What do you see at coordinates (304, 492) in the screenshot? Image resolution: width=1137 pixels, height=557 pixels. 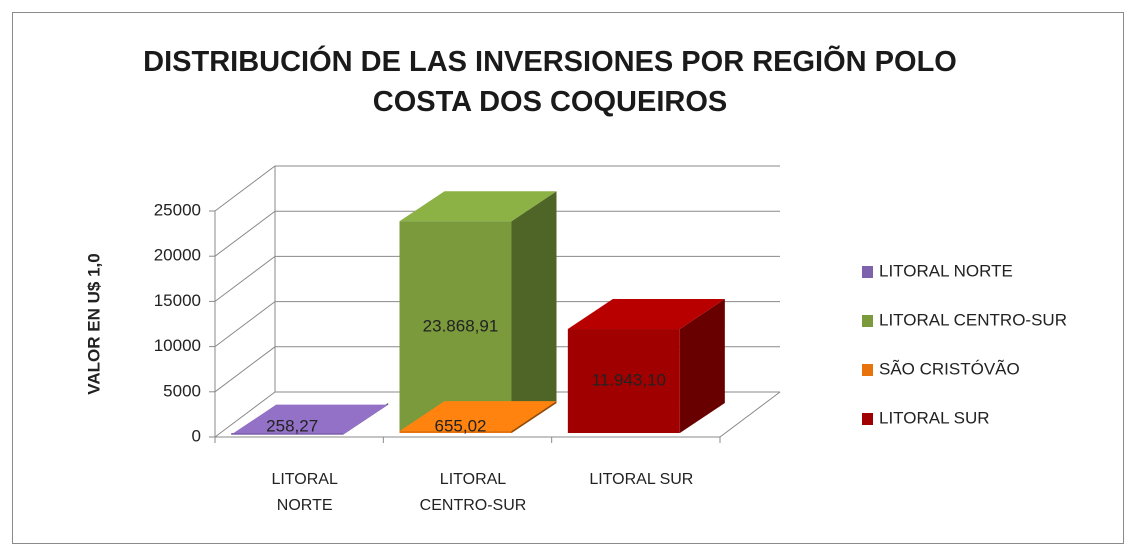 I see `x-tick-label: LITORAL NORTE` at bounding box center [304, 492].